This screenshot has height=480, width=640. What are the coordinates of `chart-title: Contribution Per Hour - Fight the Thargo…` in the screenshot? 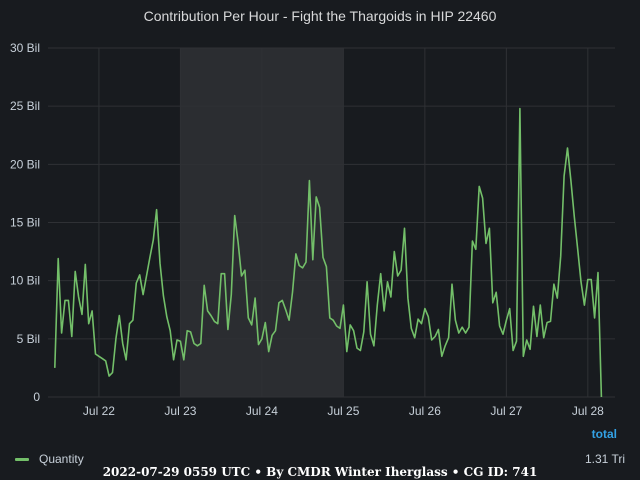 It's located at (320, 16).